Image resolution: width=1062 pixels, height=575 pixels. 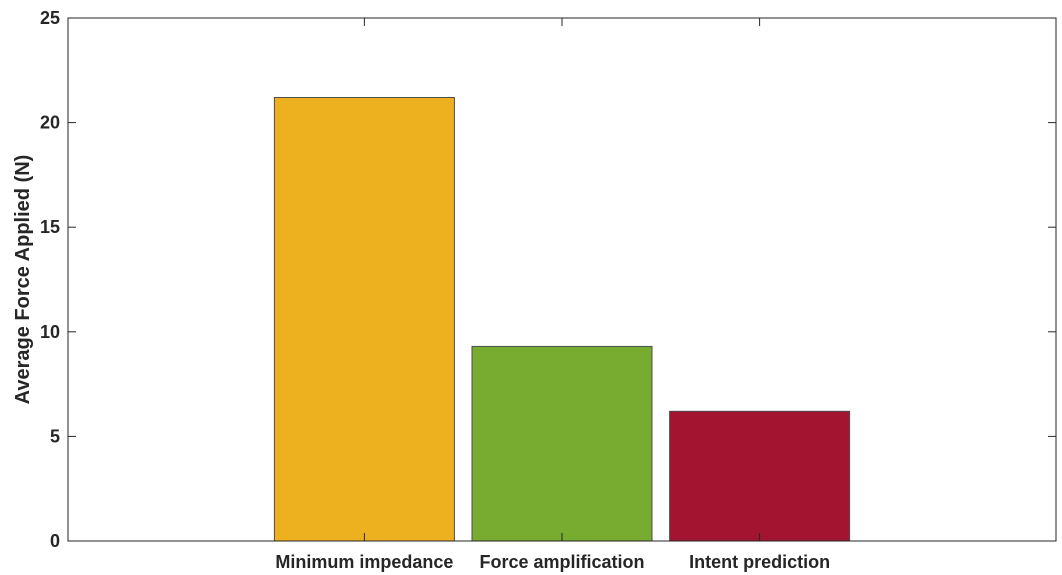 What do you see at coordinates (50, 123) in the screenshot?
I see `y-tick-label: 20` at bounding box center [50, 123].